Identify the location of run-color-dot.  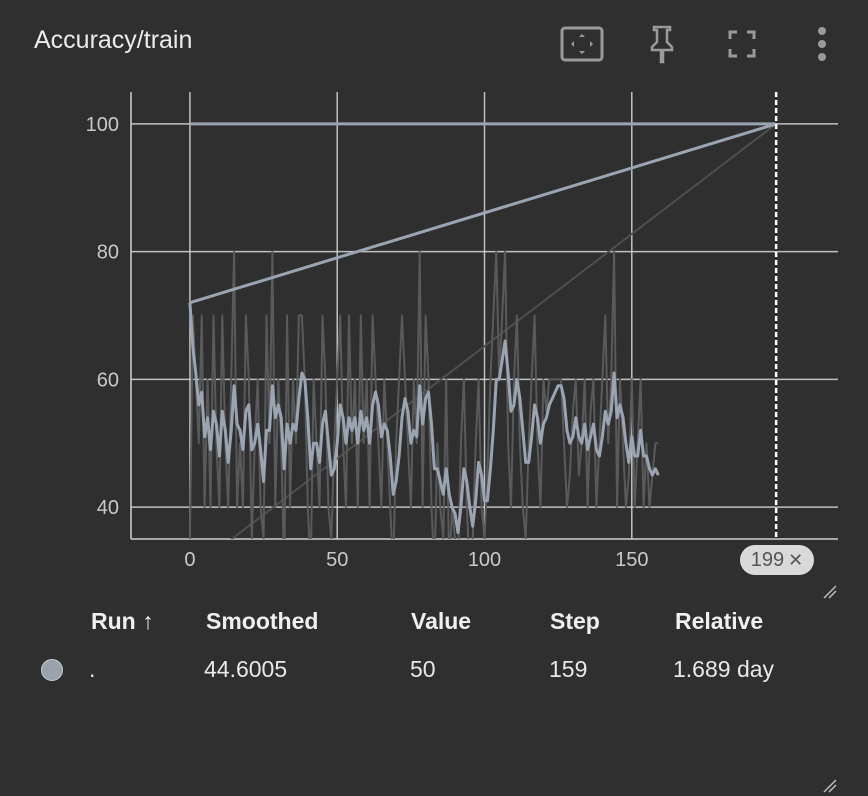
(52, 670).